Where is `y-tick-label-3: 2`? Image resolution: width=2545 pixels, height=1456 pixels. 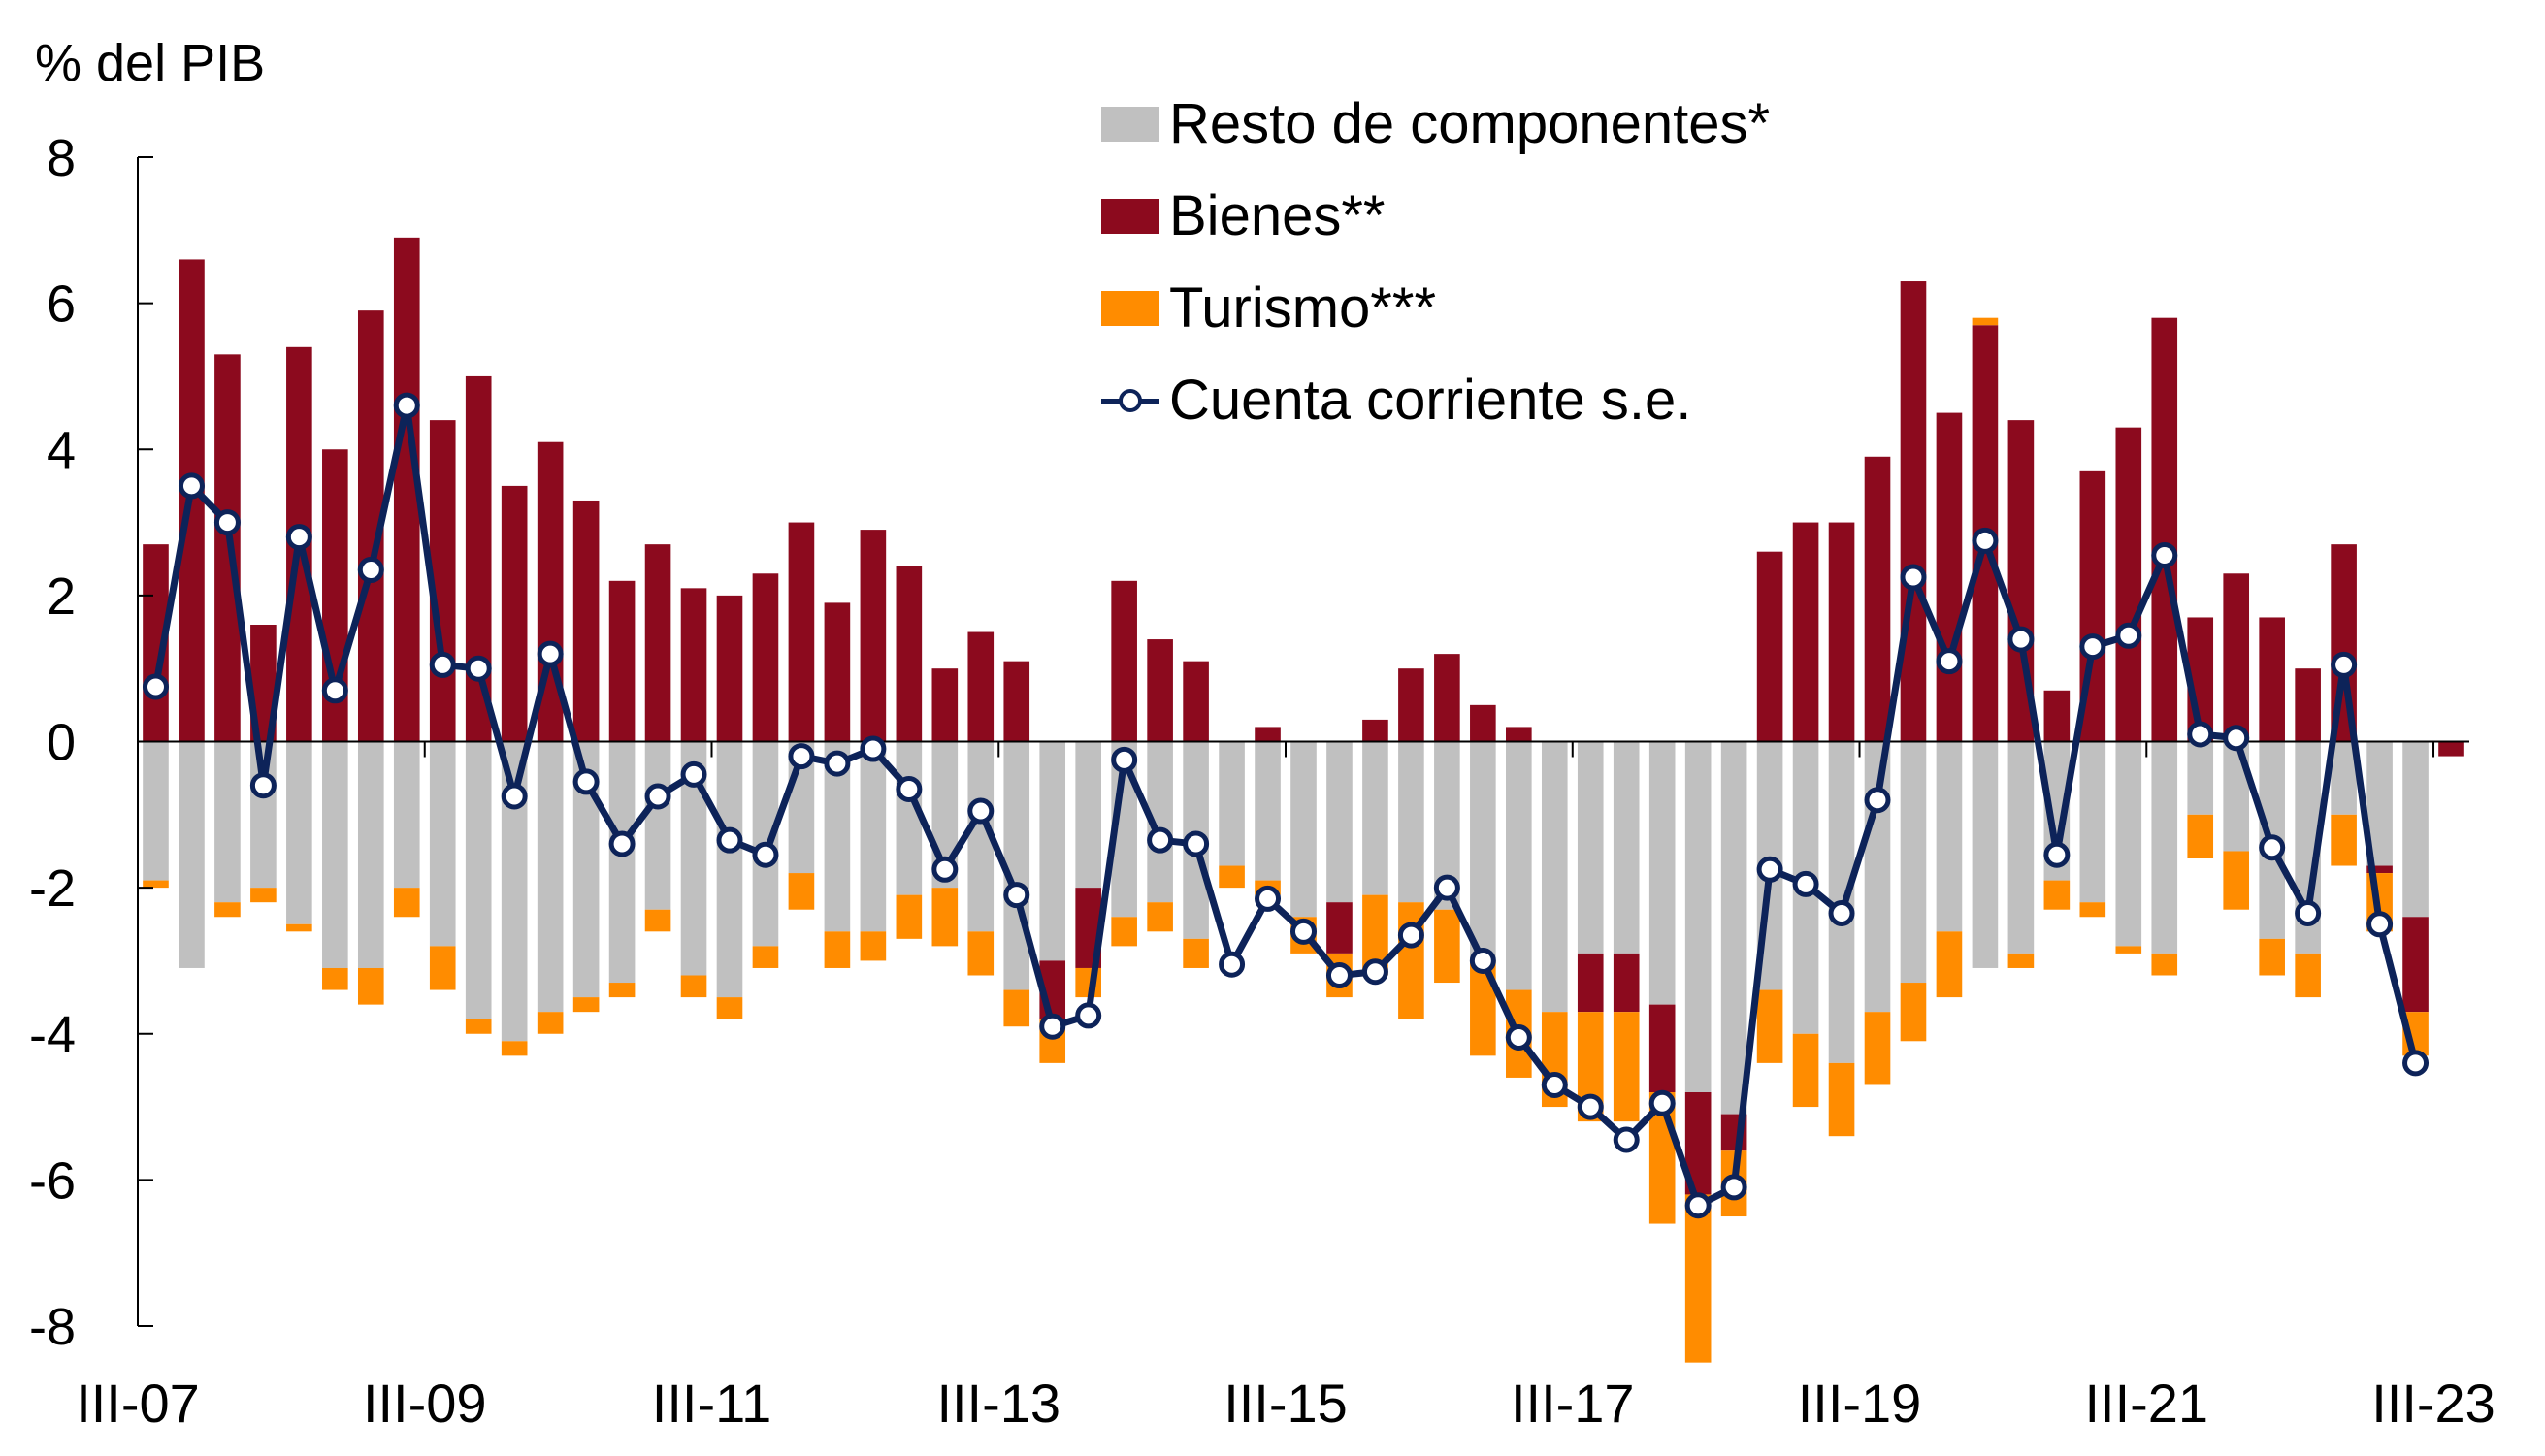
y-tick-label-3: 2 is located at coordinates (61, 596).